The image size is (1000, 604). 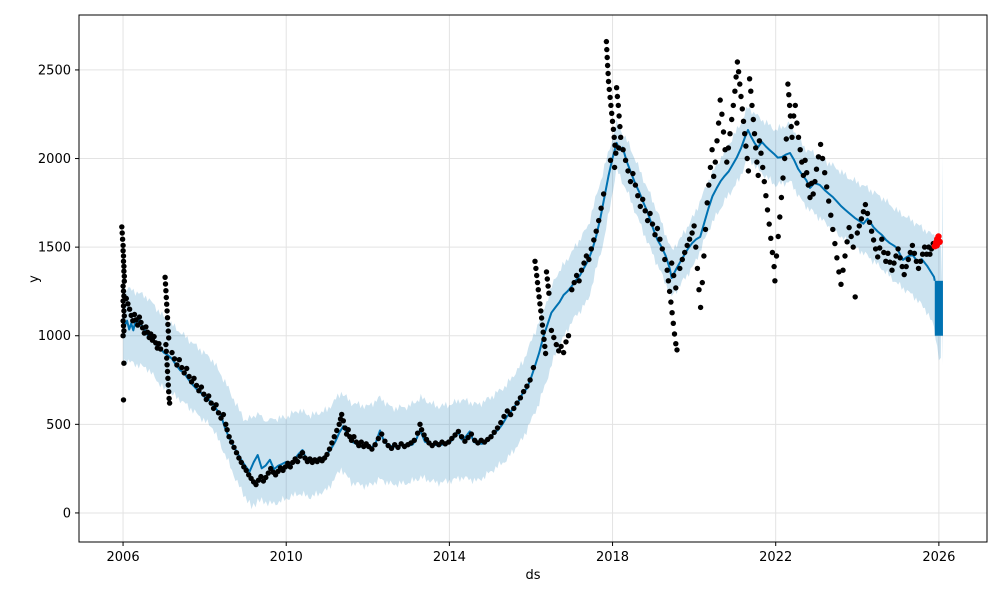 What do you see at coordinates (938, 236) in the screenshot?
I see `highlight-point` at bounding box center [938, 236].